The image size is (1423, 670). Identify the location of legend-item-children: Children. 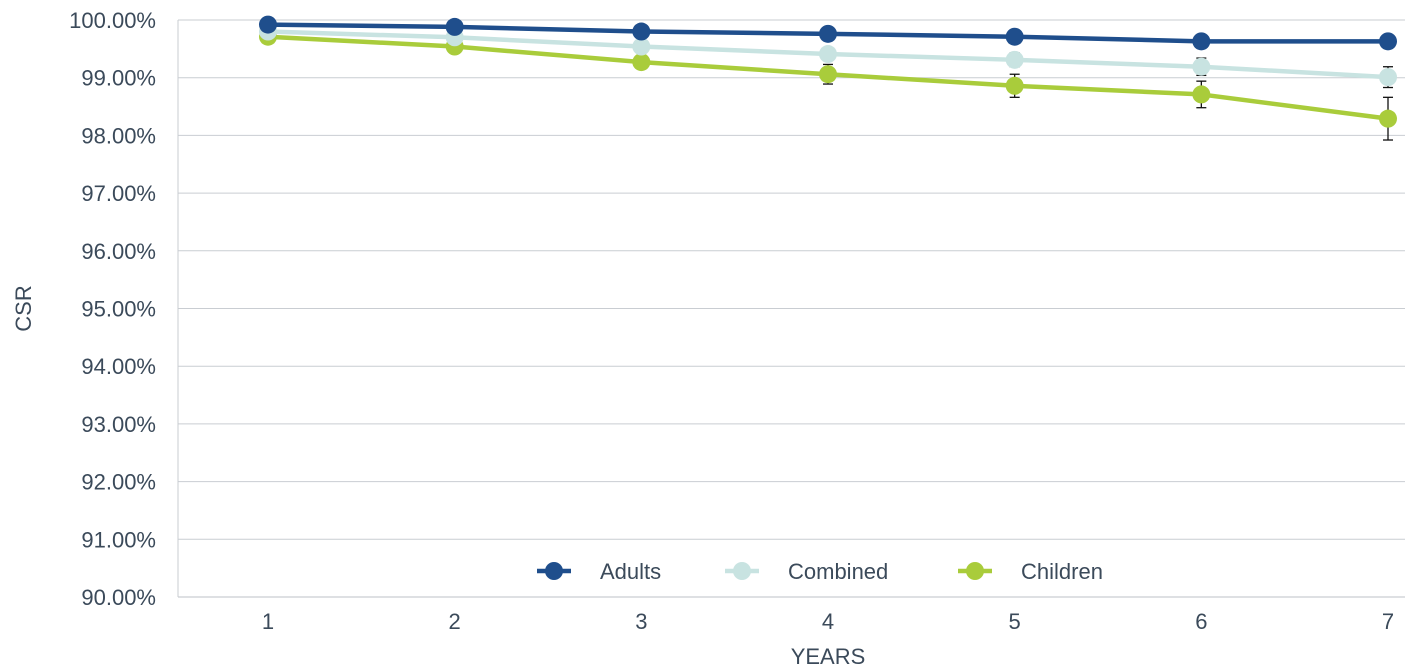
(1030, 571).